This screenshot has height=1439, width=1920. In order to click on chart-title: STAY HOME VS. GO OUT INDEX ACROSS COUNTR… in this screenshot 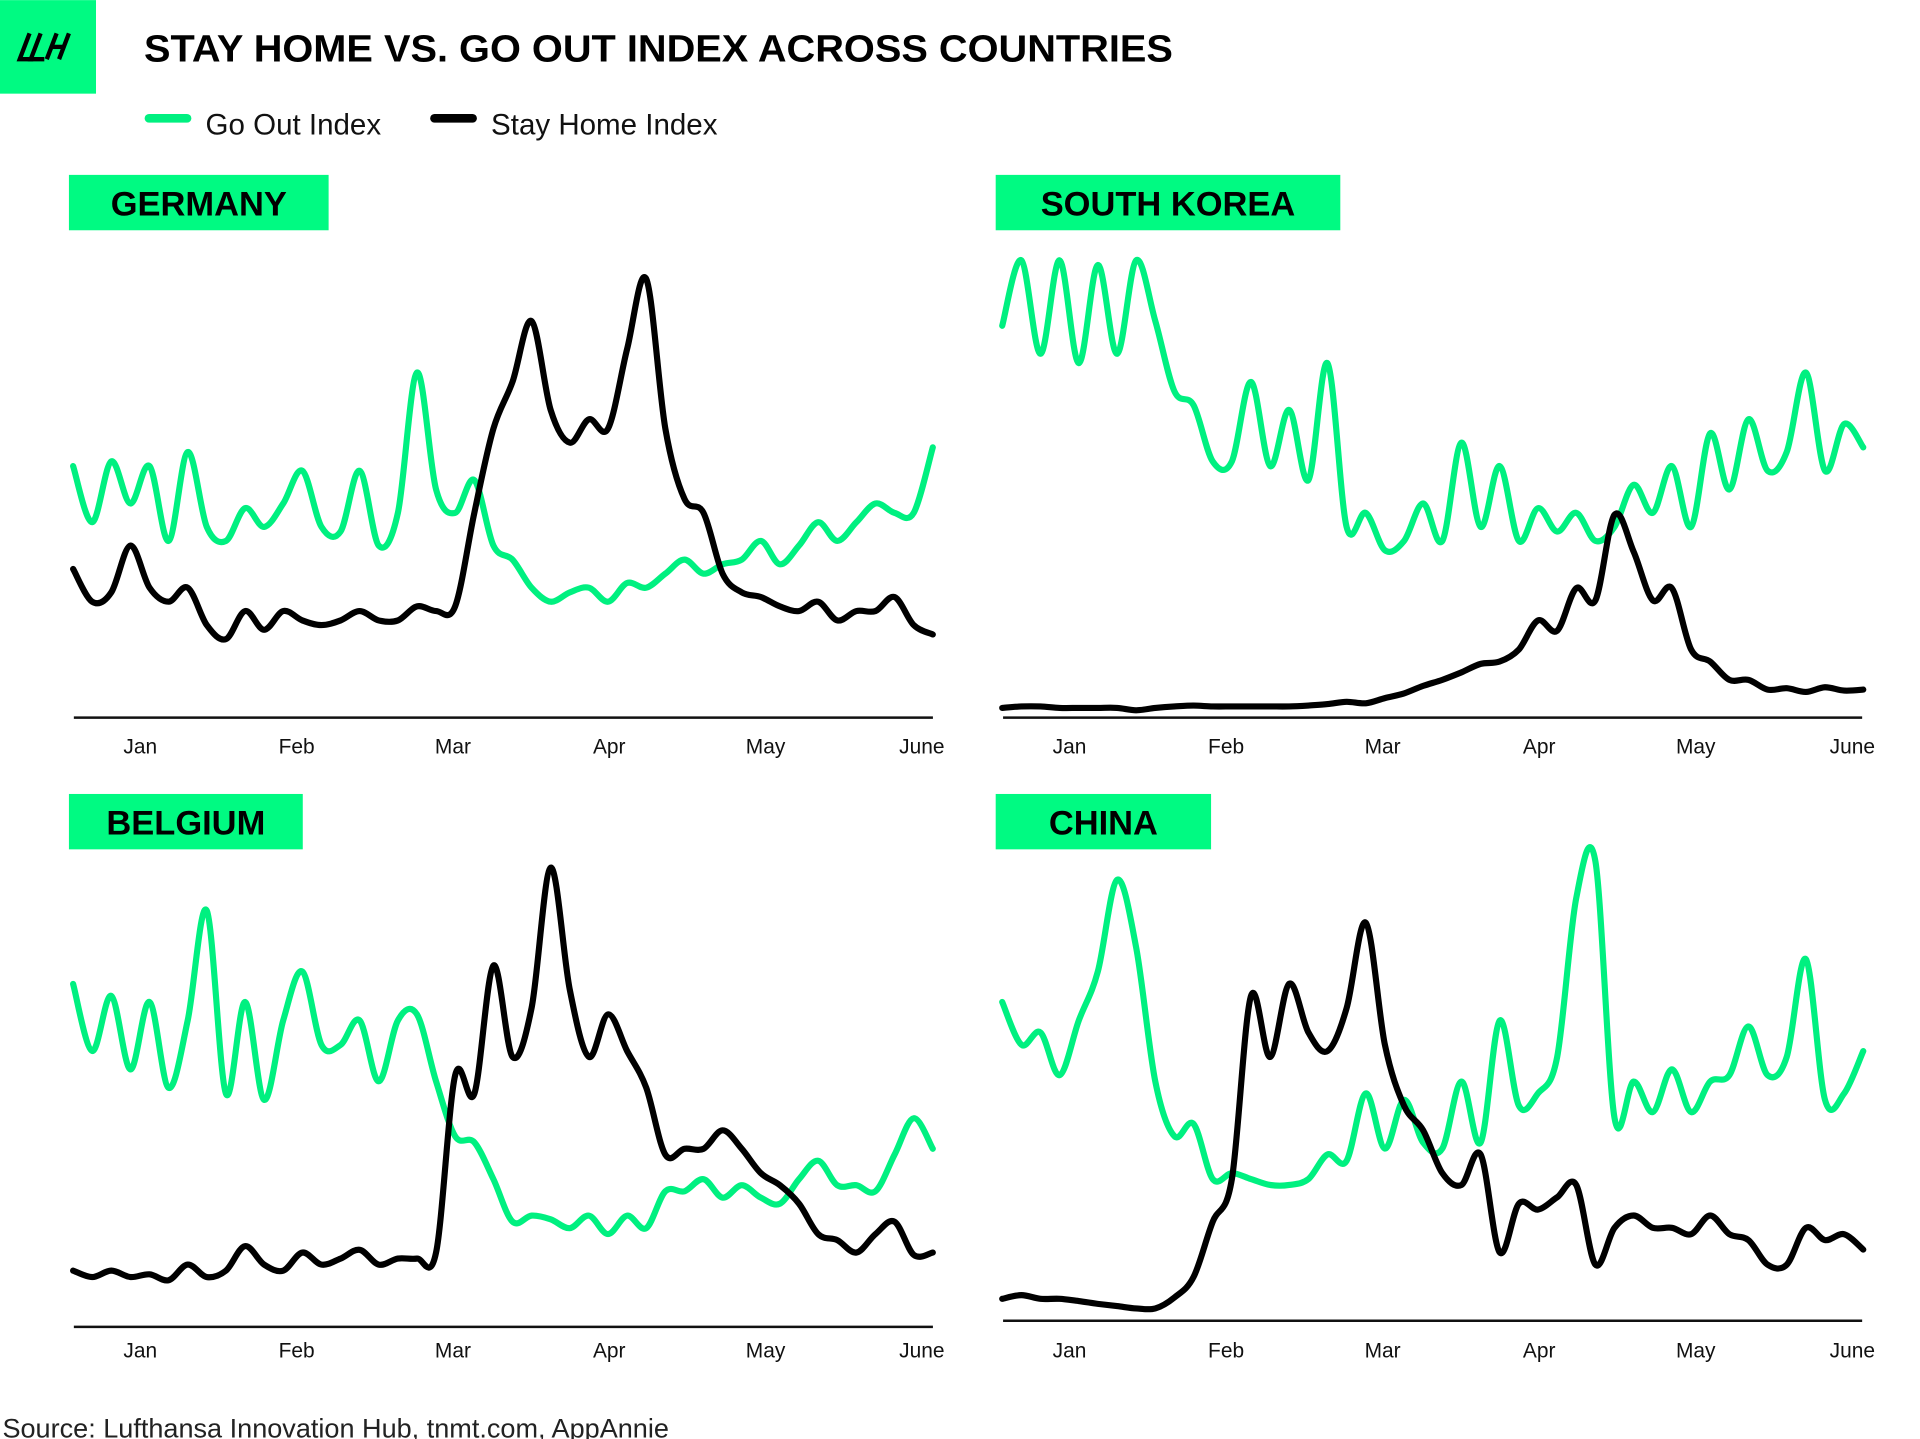, I will do `click(658, 49)`.